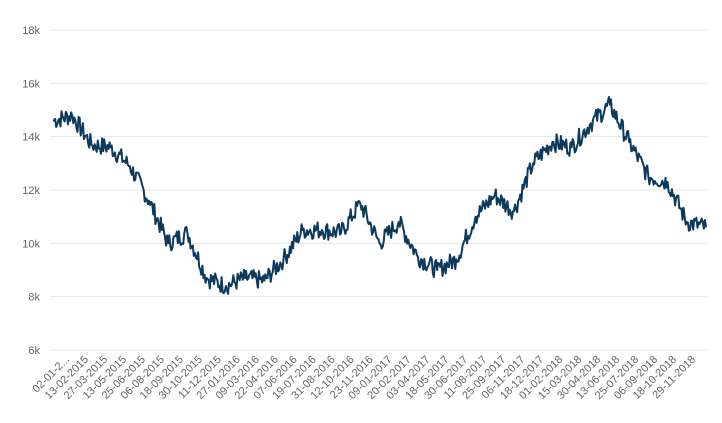 This screenshot has width=722, height=423. I want to click on y-tick-label: 12k, so click(31, 191).